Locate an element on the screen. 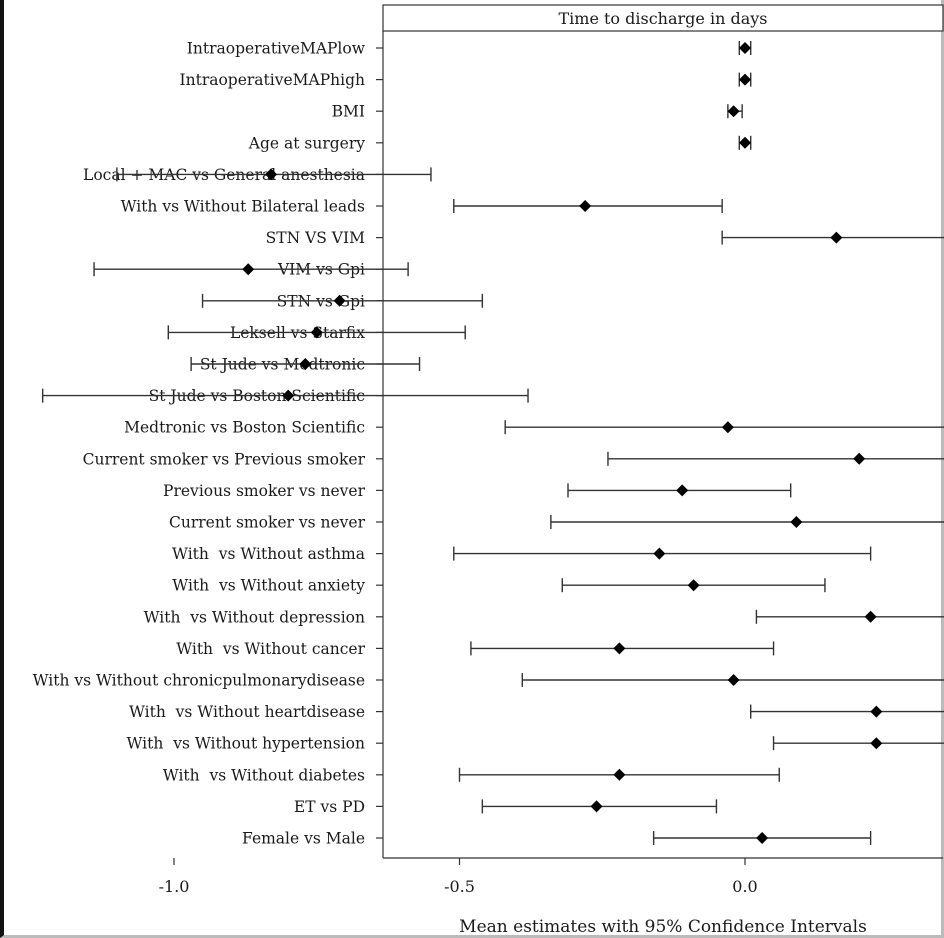  row-label: STN VS VIM is located at coordinates (316, 238).